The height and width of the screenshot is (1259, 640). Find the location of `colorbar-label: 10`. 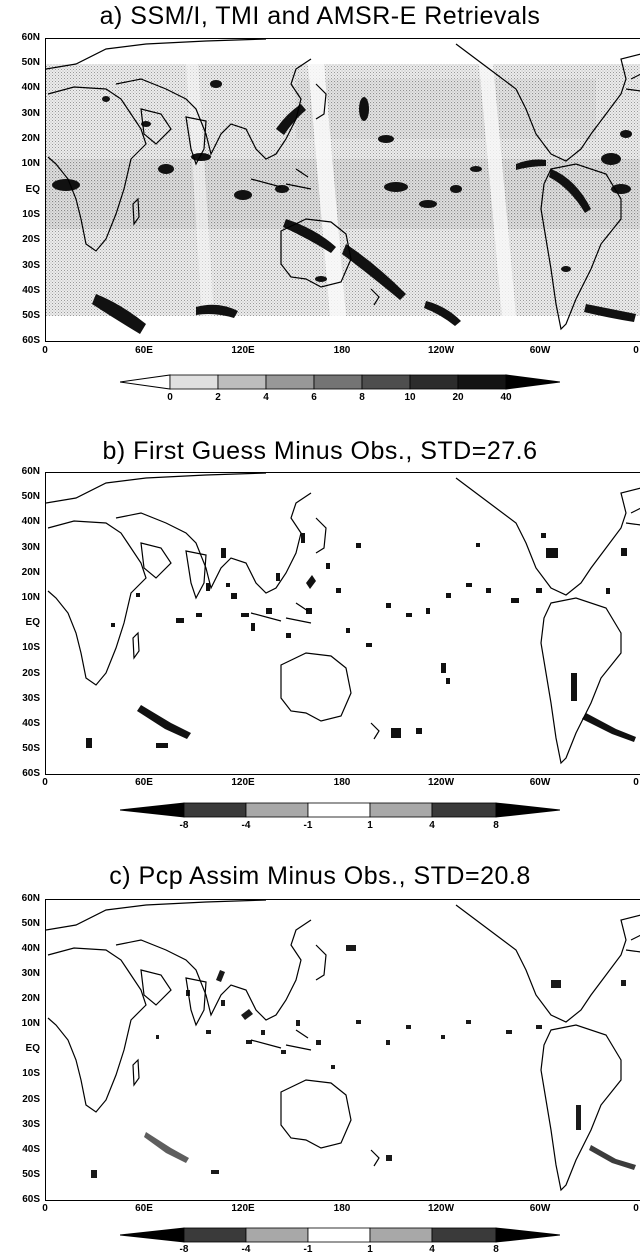

colorbar-label: 10 is located at coordinates (410, 397).